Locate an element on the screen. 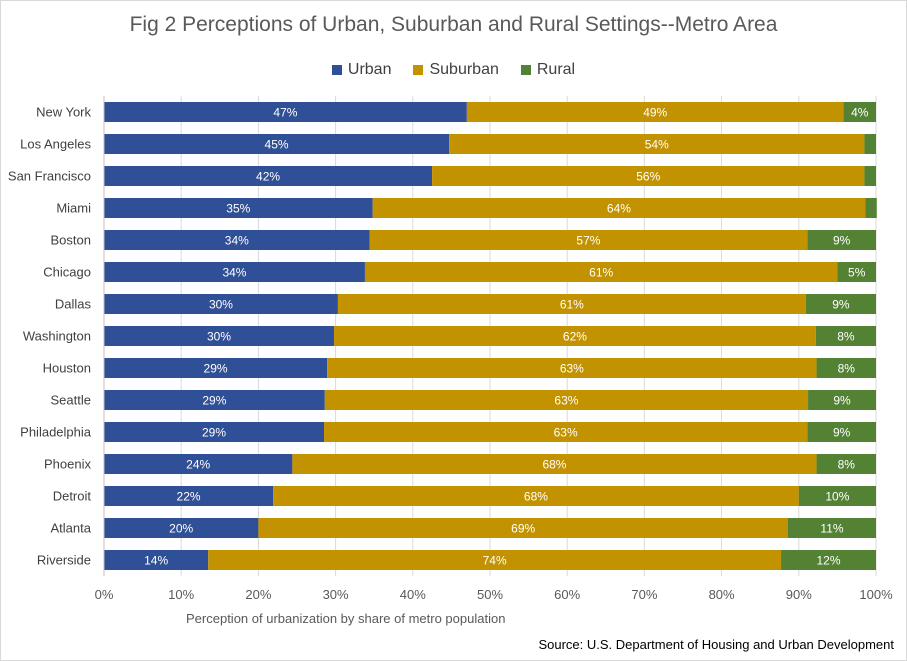  x-tick-label: 30% is located at coordinates (336, 594).